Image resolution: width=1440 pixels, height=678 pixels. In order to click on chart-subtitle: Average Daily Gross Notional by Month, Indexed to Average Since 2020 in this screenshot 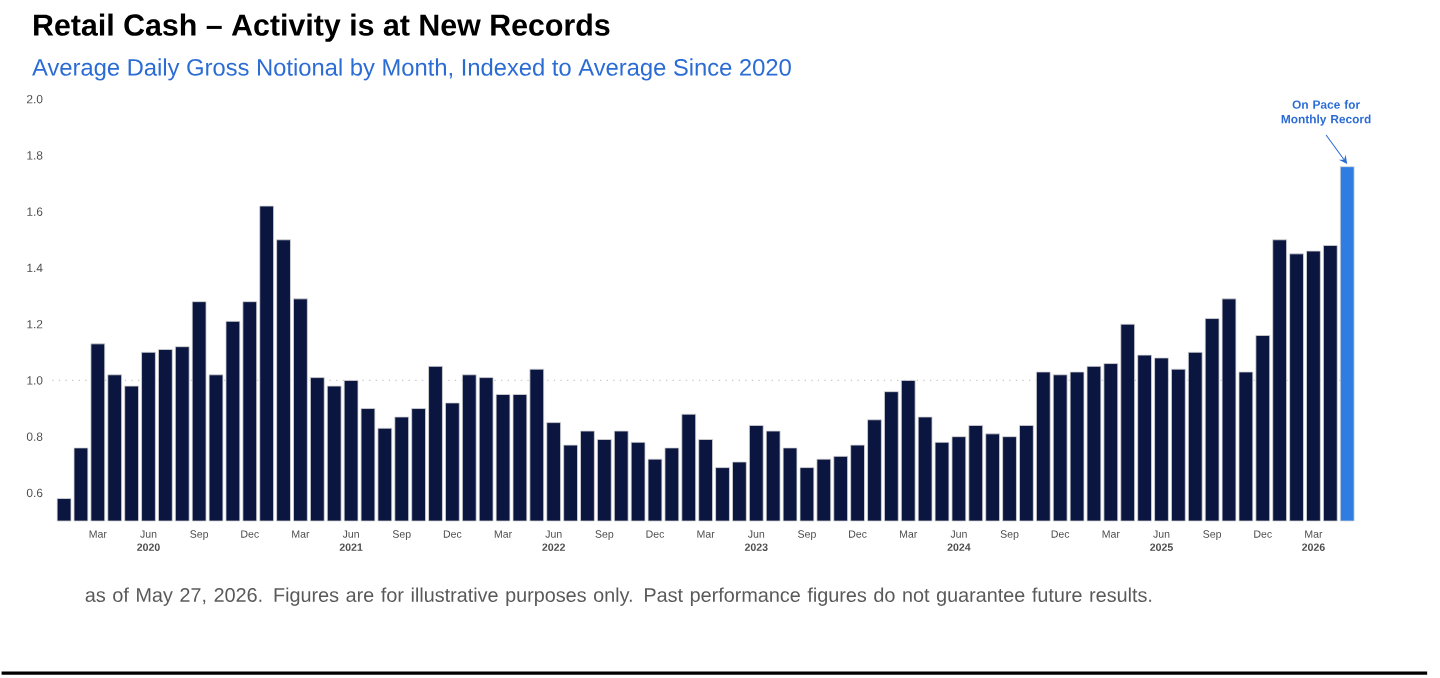, I will do `click(411, 69)`.